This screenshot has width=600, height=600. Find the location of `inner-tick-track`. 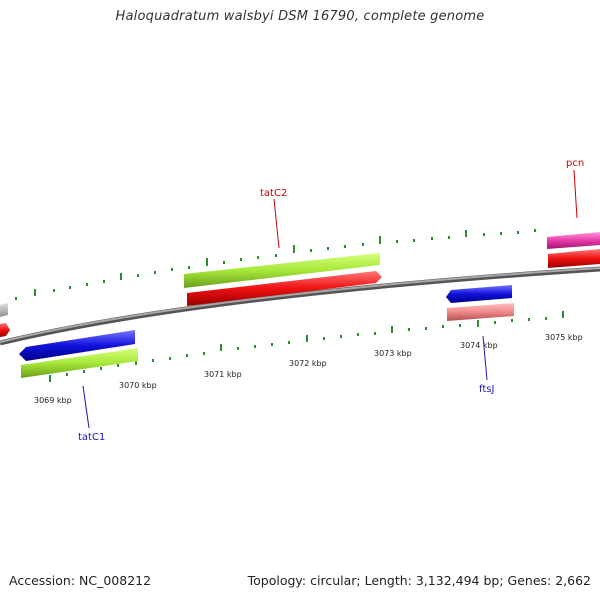

inner-tick-track is located at coordinates (306, 346).